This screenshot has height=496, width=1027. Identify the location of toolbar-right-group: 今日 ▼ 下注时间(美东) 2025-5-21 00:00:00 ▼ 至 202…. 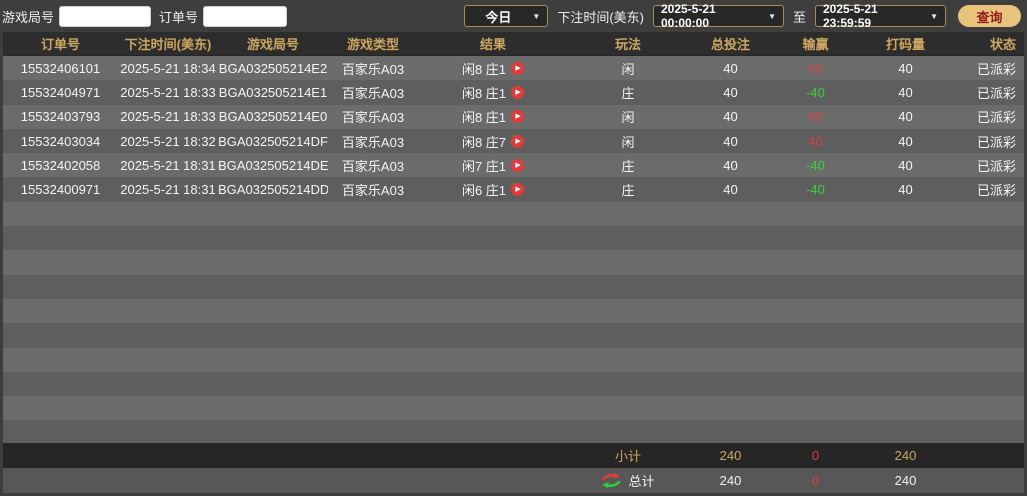
(742, 16).